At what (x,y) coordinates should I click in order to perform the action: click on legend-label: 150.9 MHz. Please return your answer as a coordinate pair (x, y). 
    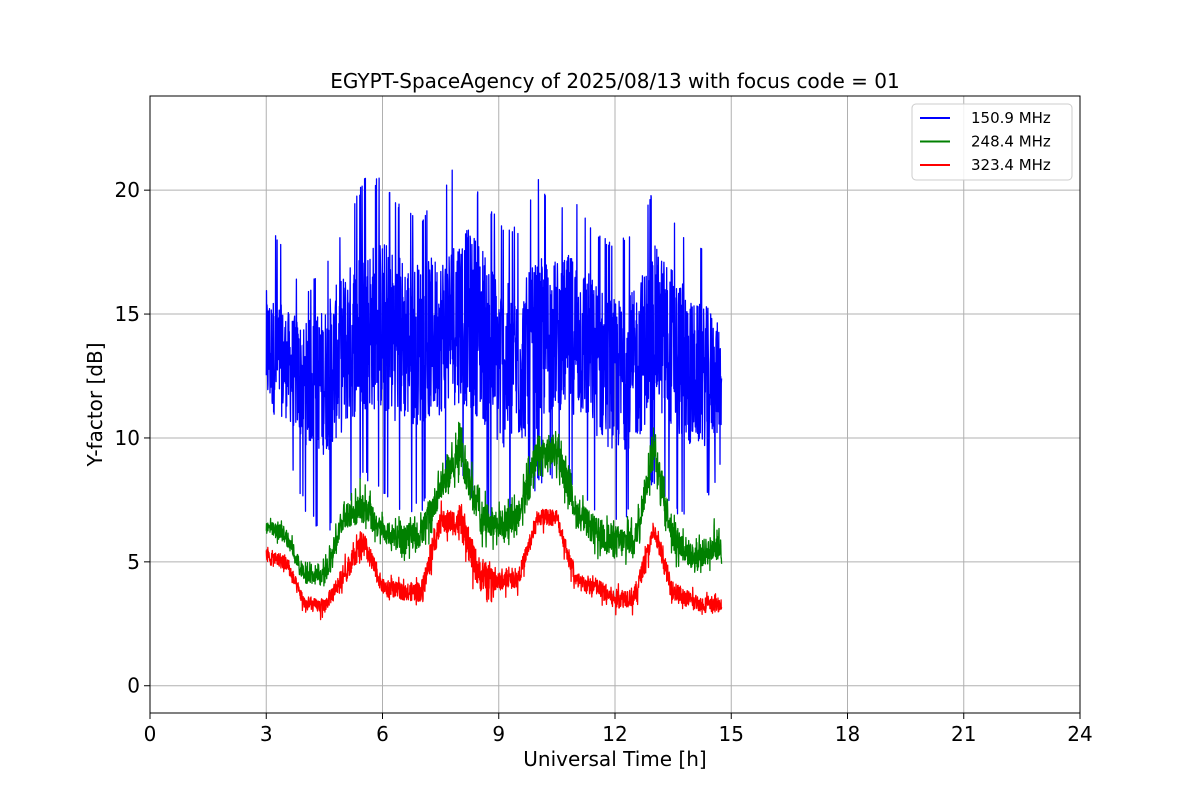
    Looking at the image, I should click on (1011, 118).